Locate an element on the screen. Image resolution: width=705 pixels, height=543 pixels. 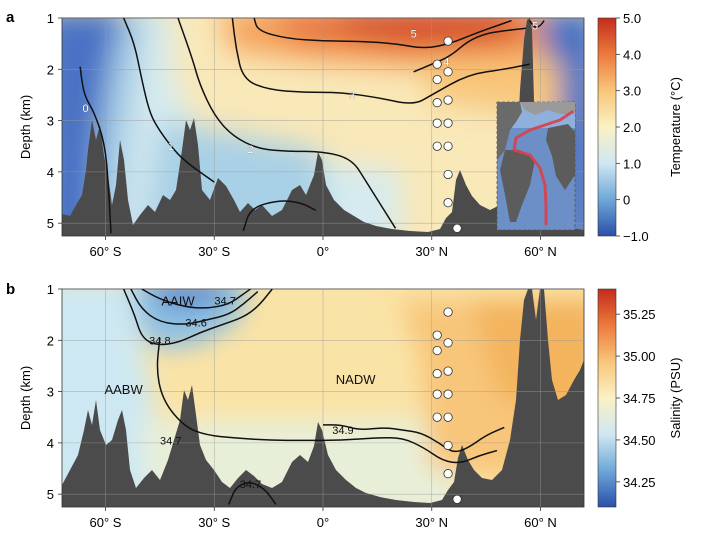
colorbar-label-b: Salinity (PSU) is located at coordinates (675, 398).